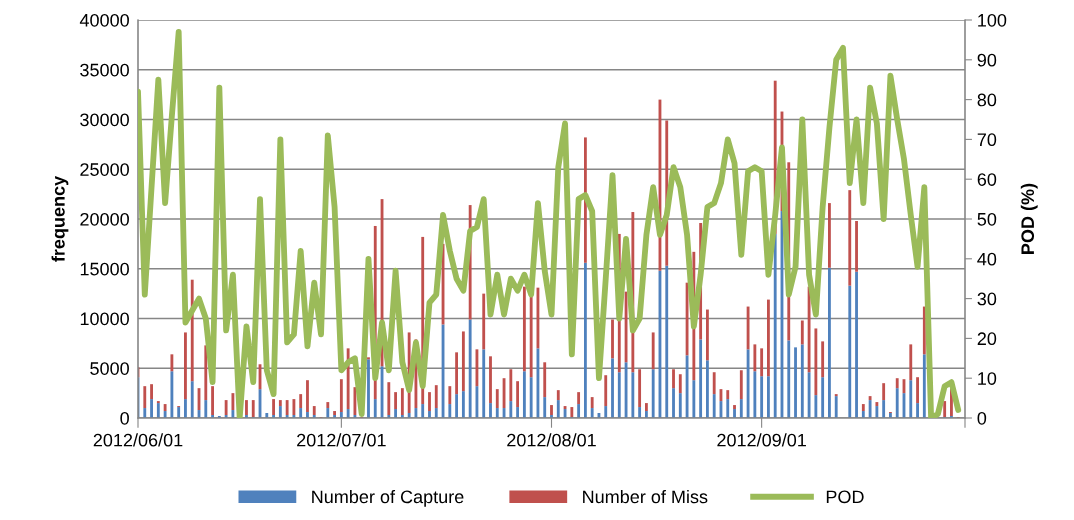  I want to click on y2-tick-label: 10, so click(987, 378).